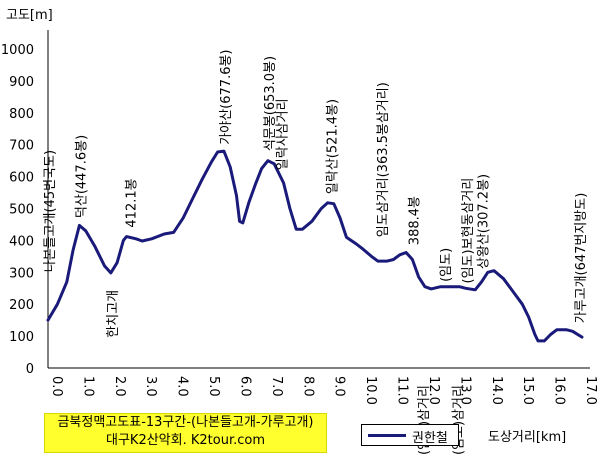  I want to click on x-tick-label: 11.0, so click(402, 390).